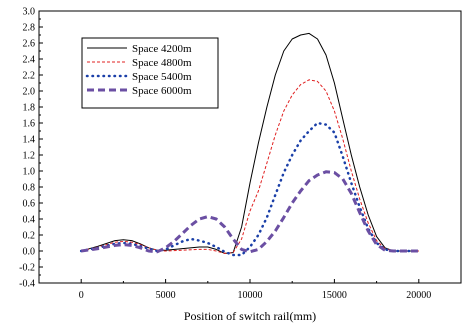 Image resolution: width=463 pixels, height=329 pixels. I want to click on y-tick-label: 0.2, so click(29, 236).